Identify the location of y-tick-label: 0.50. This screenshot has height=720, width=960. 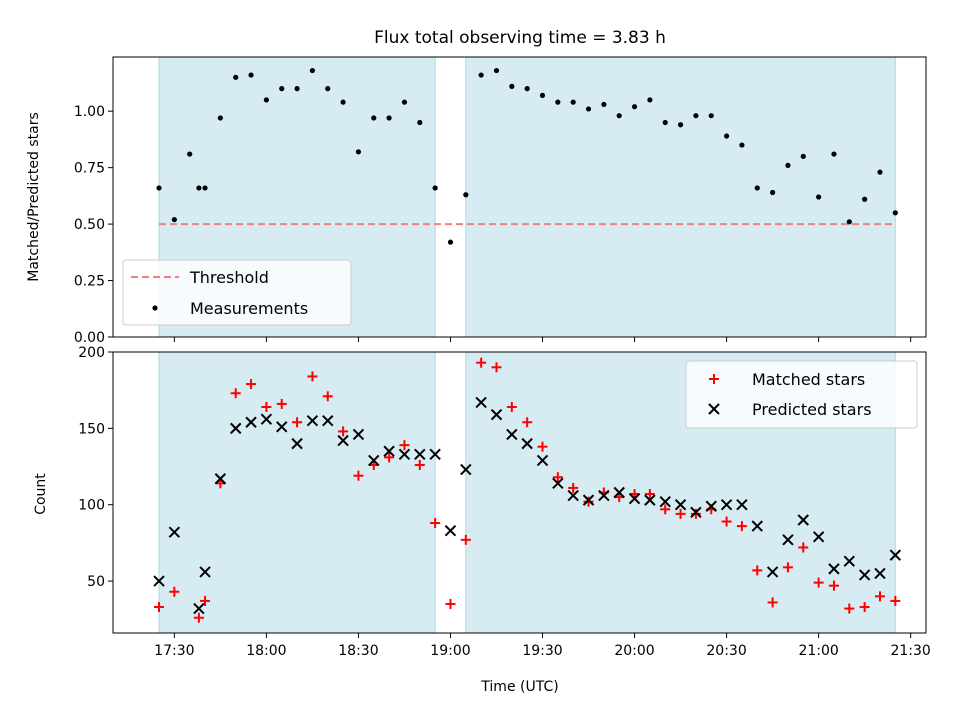
(89, 225).